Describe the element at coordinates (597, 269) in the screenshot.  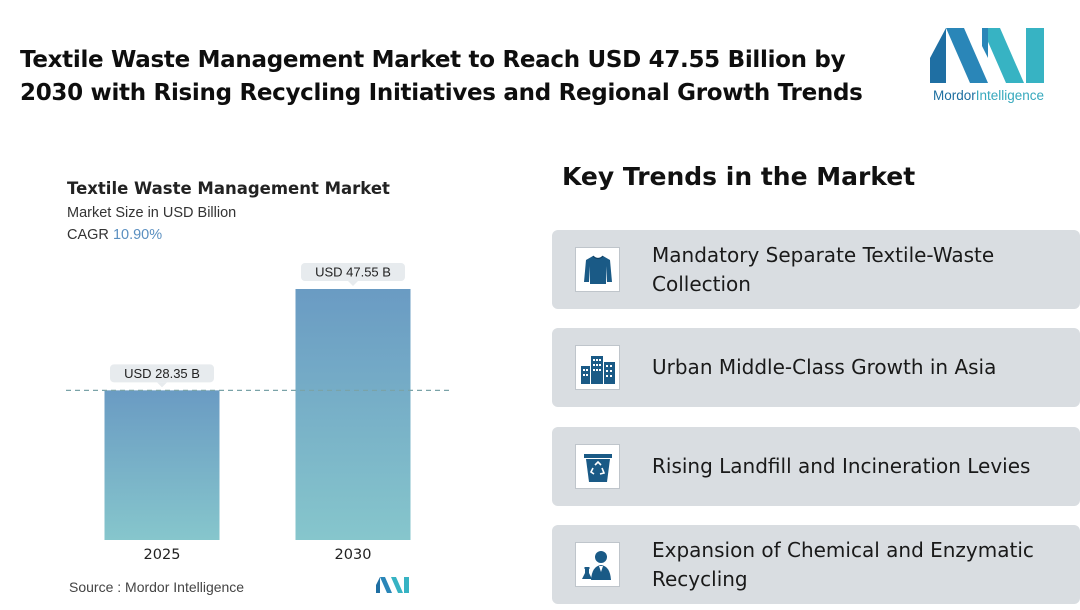
I see `shirt-icon` at that location.